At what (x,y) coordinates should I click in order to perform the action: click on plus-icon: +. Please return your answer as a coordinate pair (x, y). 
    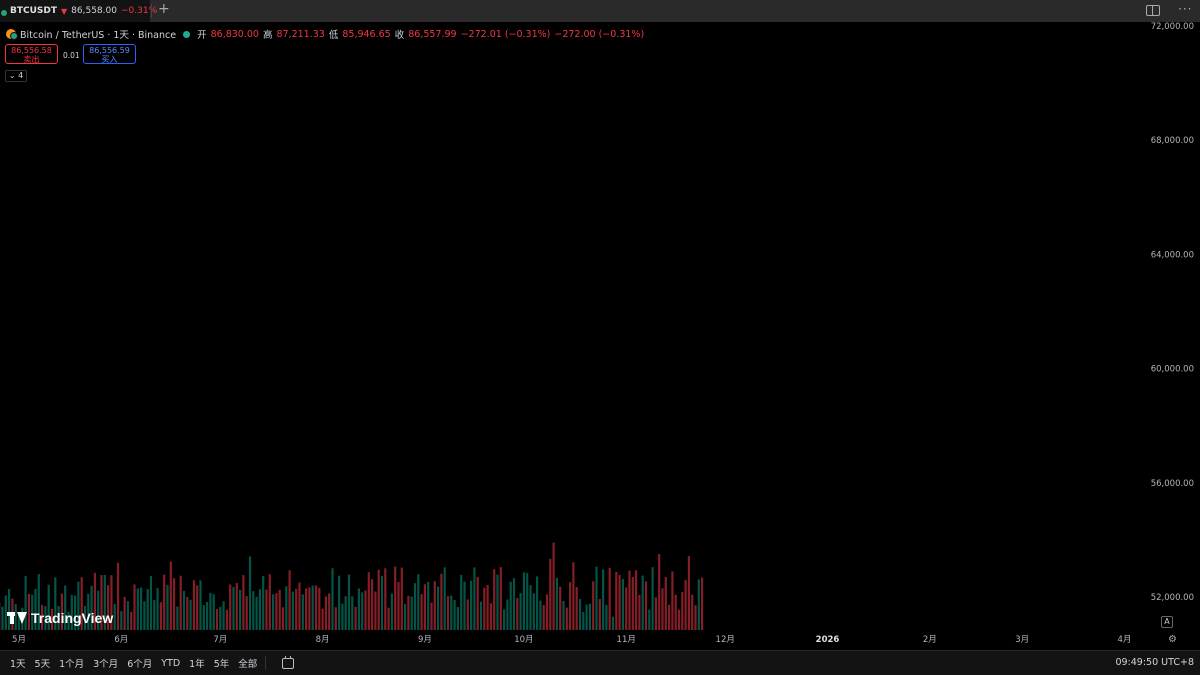
    Looking at the image, I should click on (164, 9).